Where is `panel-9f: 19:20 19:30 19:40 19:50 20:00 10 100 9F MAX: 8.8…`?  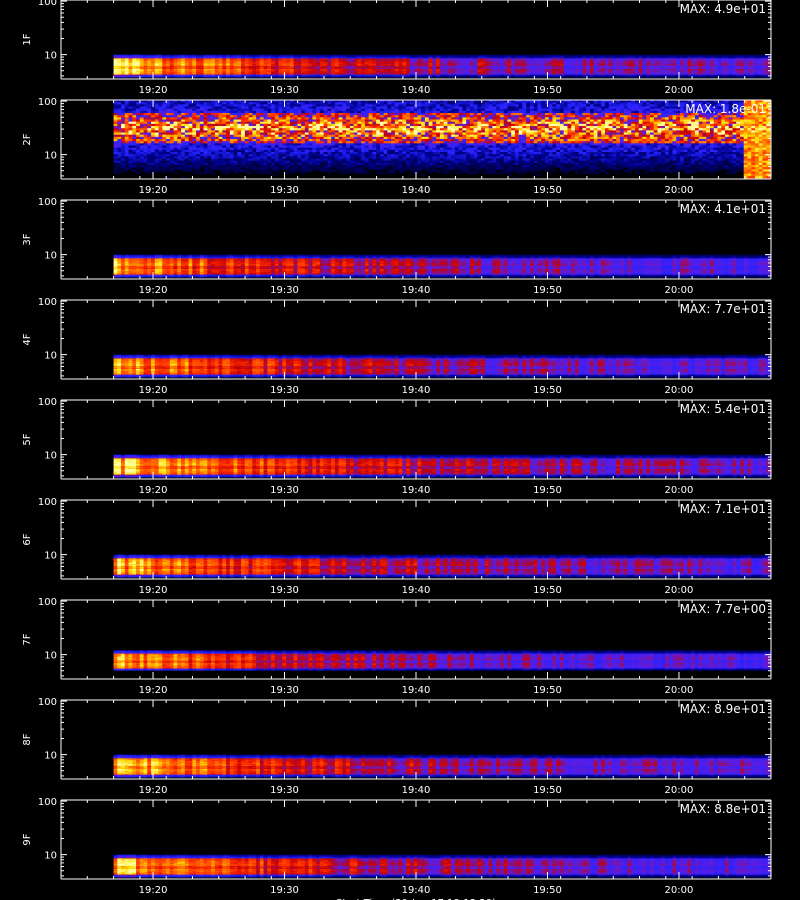
panel-9f: 19:20 19:30 19:40 19:50 20:00 10 100 9F MAX: 8.8… is located at coordinates (397, 846).